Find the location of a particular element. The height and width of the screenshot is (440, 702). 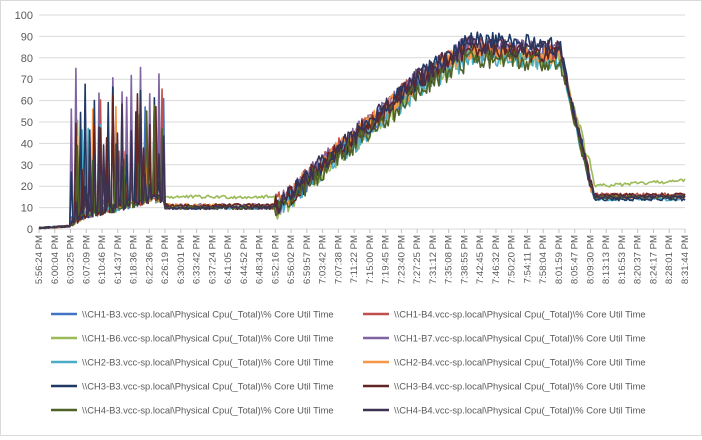

x-tick-label: 8:20:37 PM is located at coordinates (638, 259).